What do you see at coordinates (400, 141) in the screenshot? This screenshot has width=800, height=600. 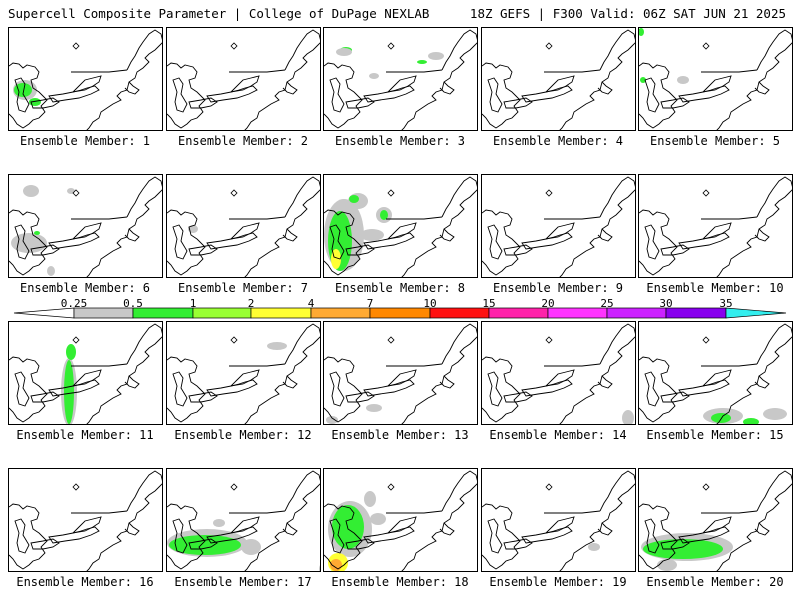 I see `panel-label: Ensemble Member: 3` at bounding box center [400, 141].